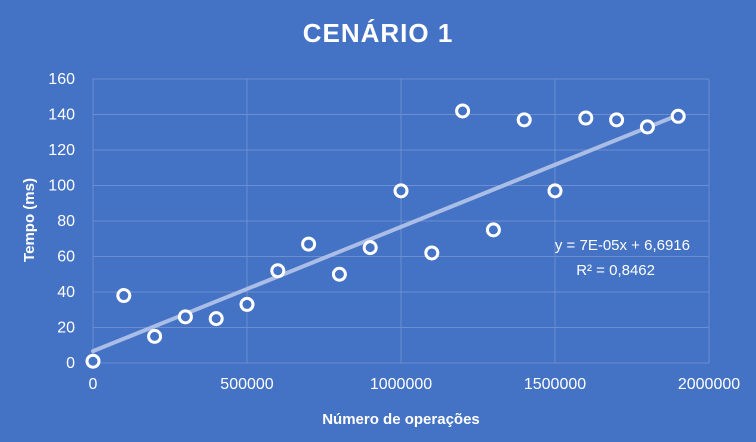 The height and width of the screenshot is (442, 756). What do you see at coordinates (246, 384) in the screenshot?
I see `x-tick-label: 500000` at bounding box center [246, 384].